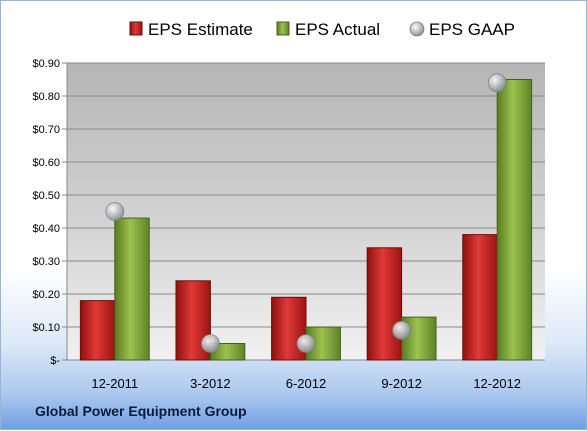 Image resolution: width=587 pixels, height=431 pixels. What do you see at coordinates (46, 262) in the screenshot?
I see `y-tick-label: $0.30` at bounding box center [46, 262].